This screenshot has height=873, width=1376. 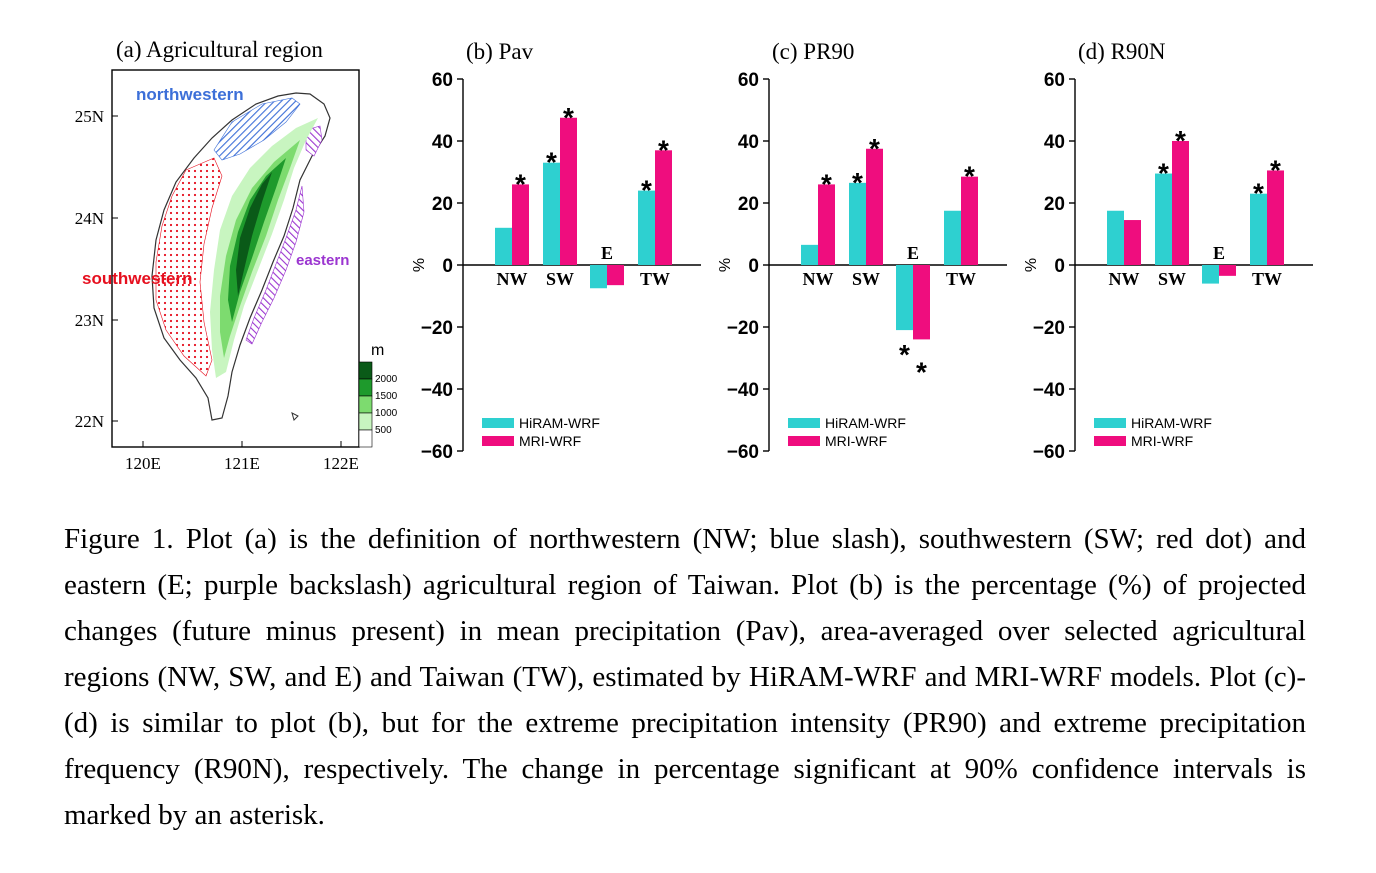 What do you see at coordinates (365, 370) in the screenshot?
I see `colorbar-bin-peak` at bounding box center [365, 370].